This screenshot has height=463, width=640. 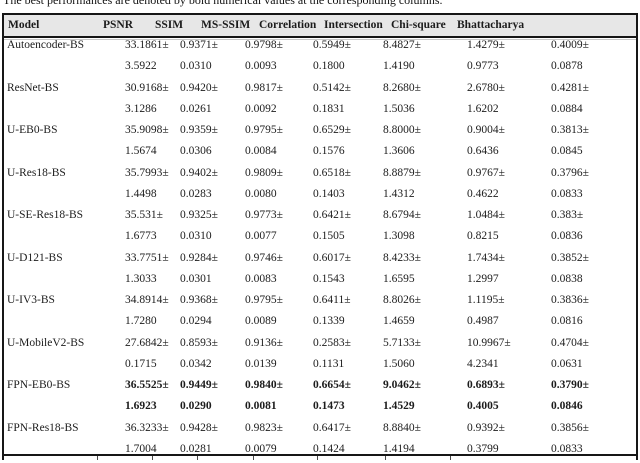 What do you see at coordinates (399, 448) in the screenshot?
I see `metric-std: 1.4194` at bounding box center [399, 448].